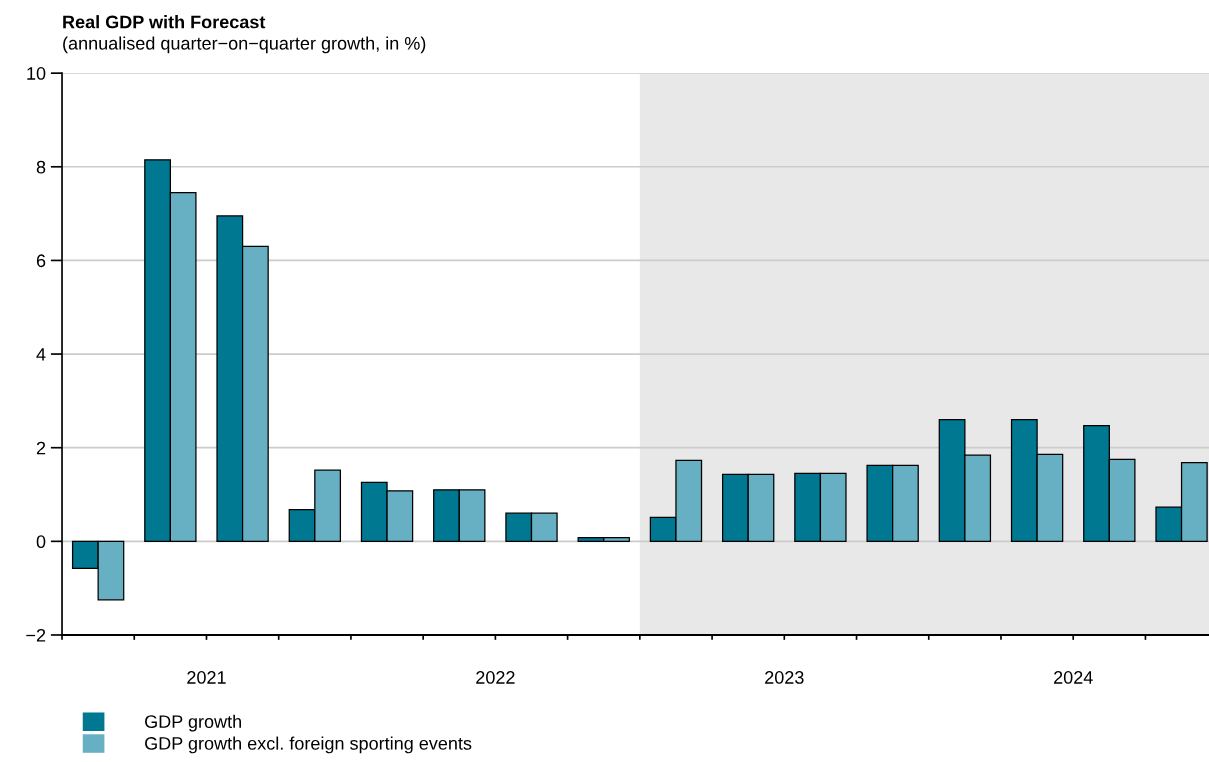 Image resolution: width=1209 pixels, height=762 pixels. I want to click on chart-title: Real GDP with Forecast, so click(164, 22).